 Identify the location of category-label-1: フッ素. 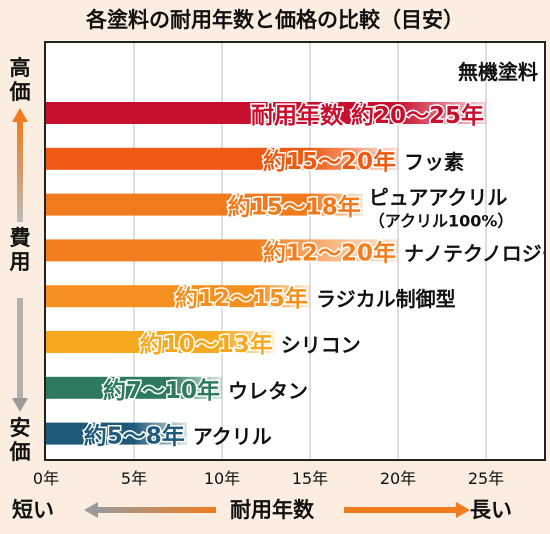
(434, 162).